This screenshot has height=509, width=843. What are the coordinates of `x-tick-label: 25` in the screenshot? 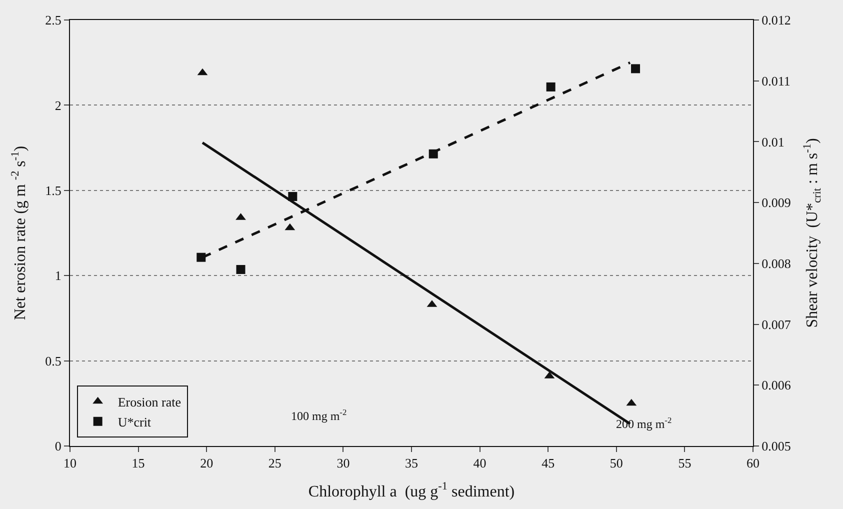 It's located at (275, 463).